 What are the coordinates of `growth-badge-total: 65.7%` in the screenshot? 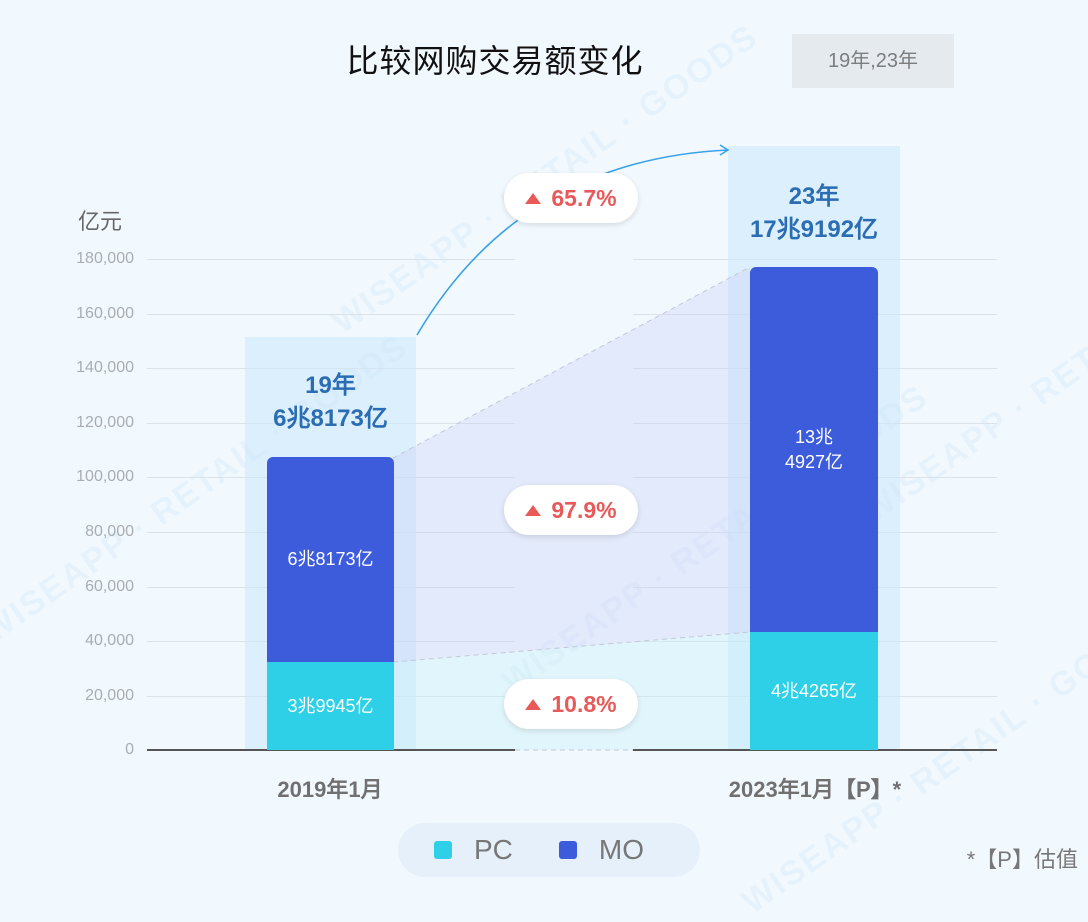 It's located at (571, 198).